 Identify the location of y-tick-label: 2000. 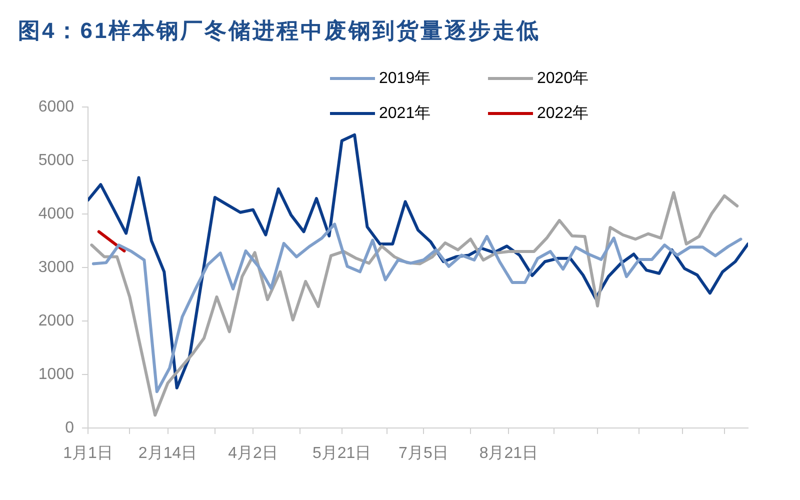
(56, 321).